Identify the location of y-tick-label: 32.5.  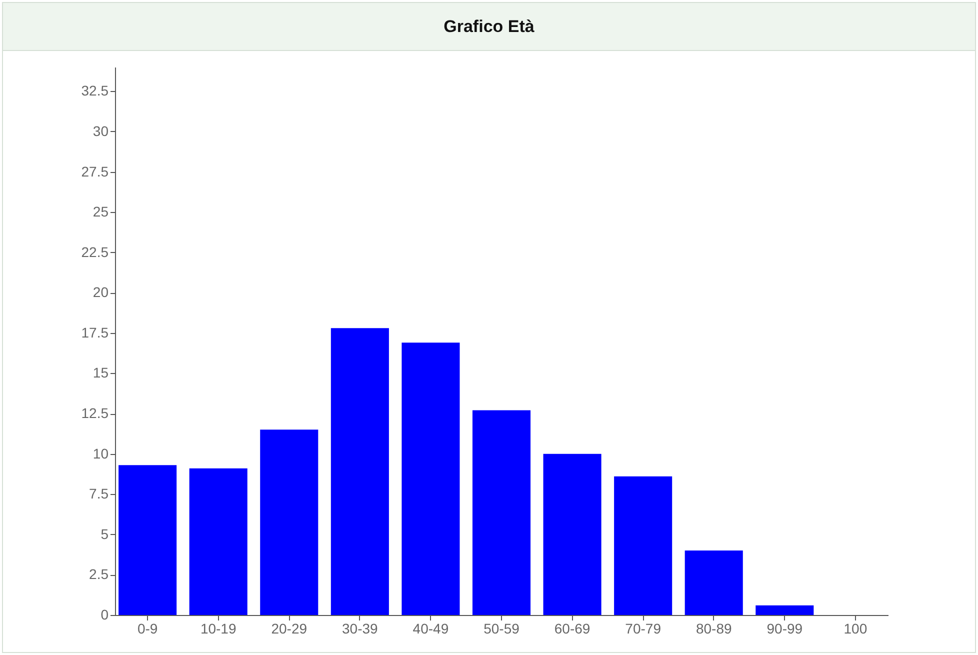
(95, 90).